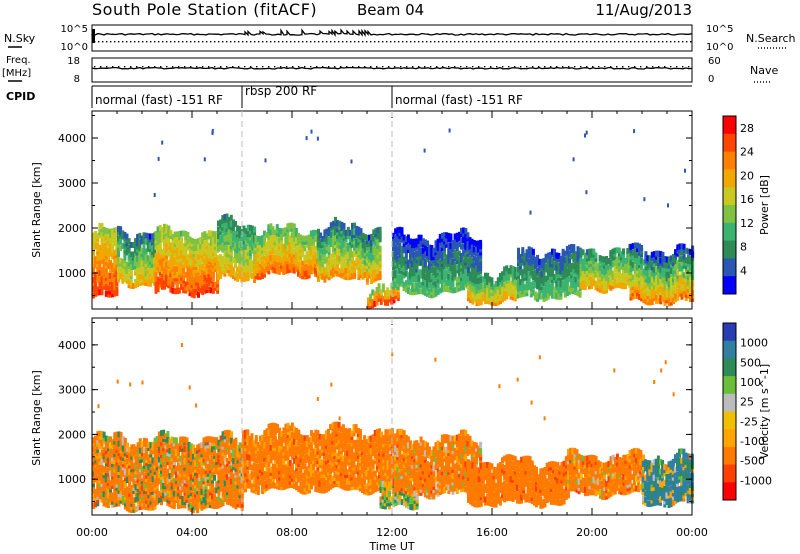  What do you see at coordinates (729, 143) in the screenshot?
I see `colorbar-swatch` at bounding box center [729, 143].